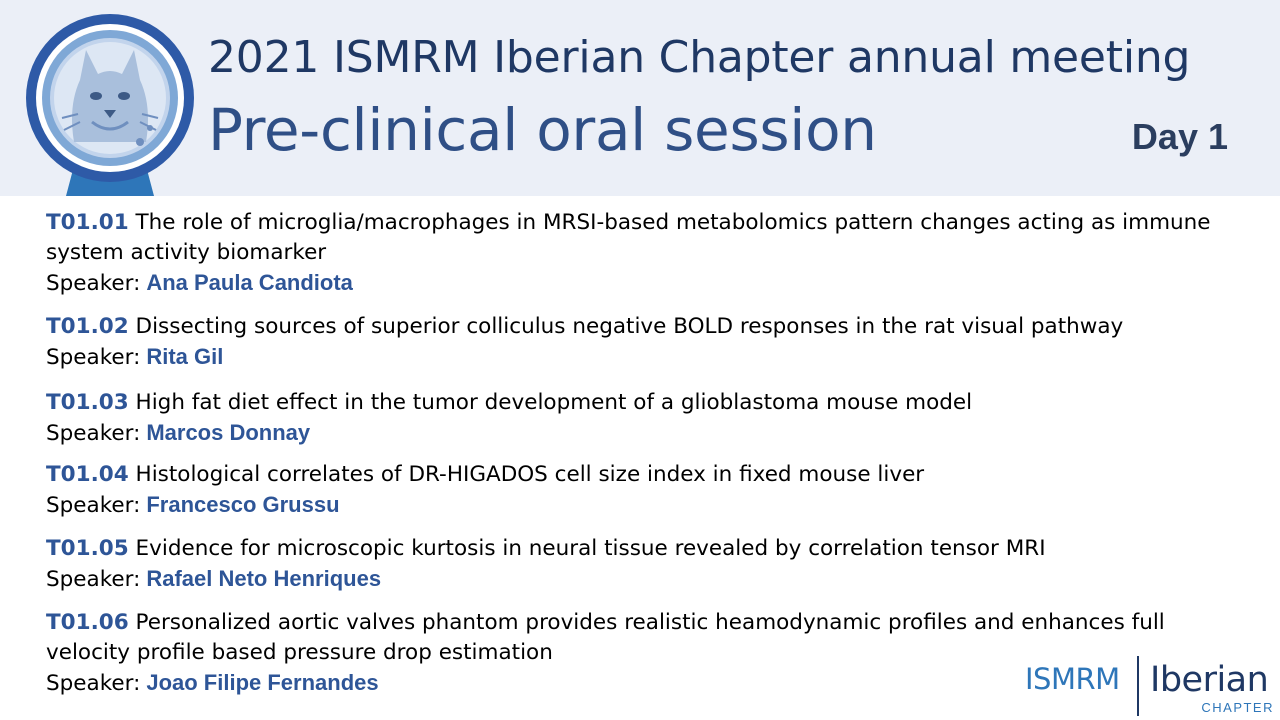 The width and height of the screenshot is (1280, 720). Describe the element at coordinates (1237, 707) in the screenshot. I see `brand-chapter: CHAPTER` at that location.